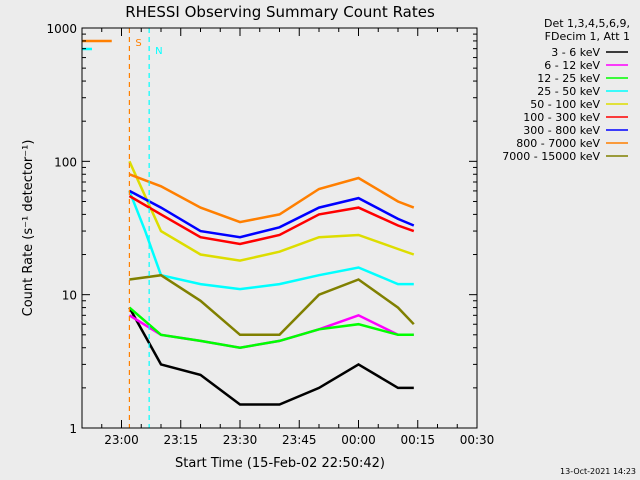 This screenshot has height=480, width=640. I want to click on legend-label-5: 100 - 300 keV, so click(561, 117).